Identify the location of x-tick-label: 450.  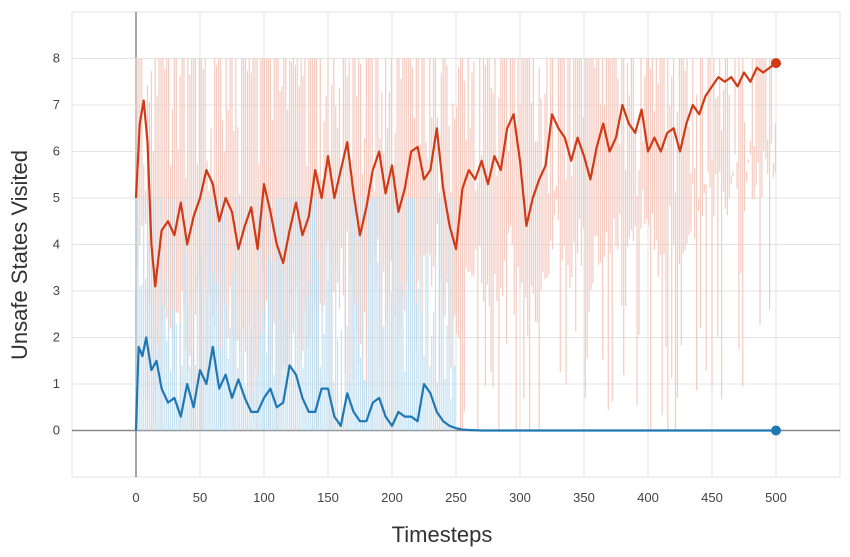
(712, 497).